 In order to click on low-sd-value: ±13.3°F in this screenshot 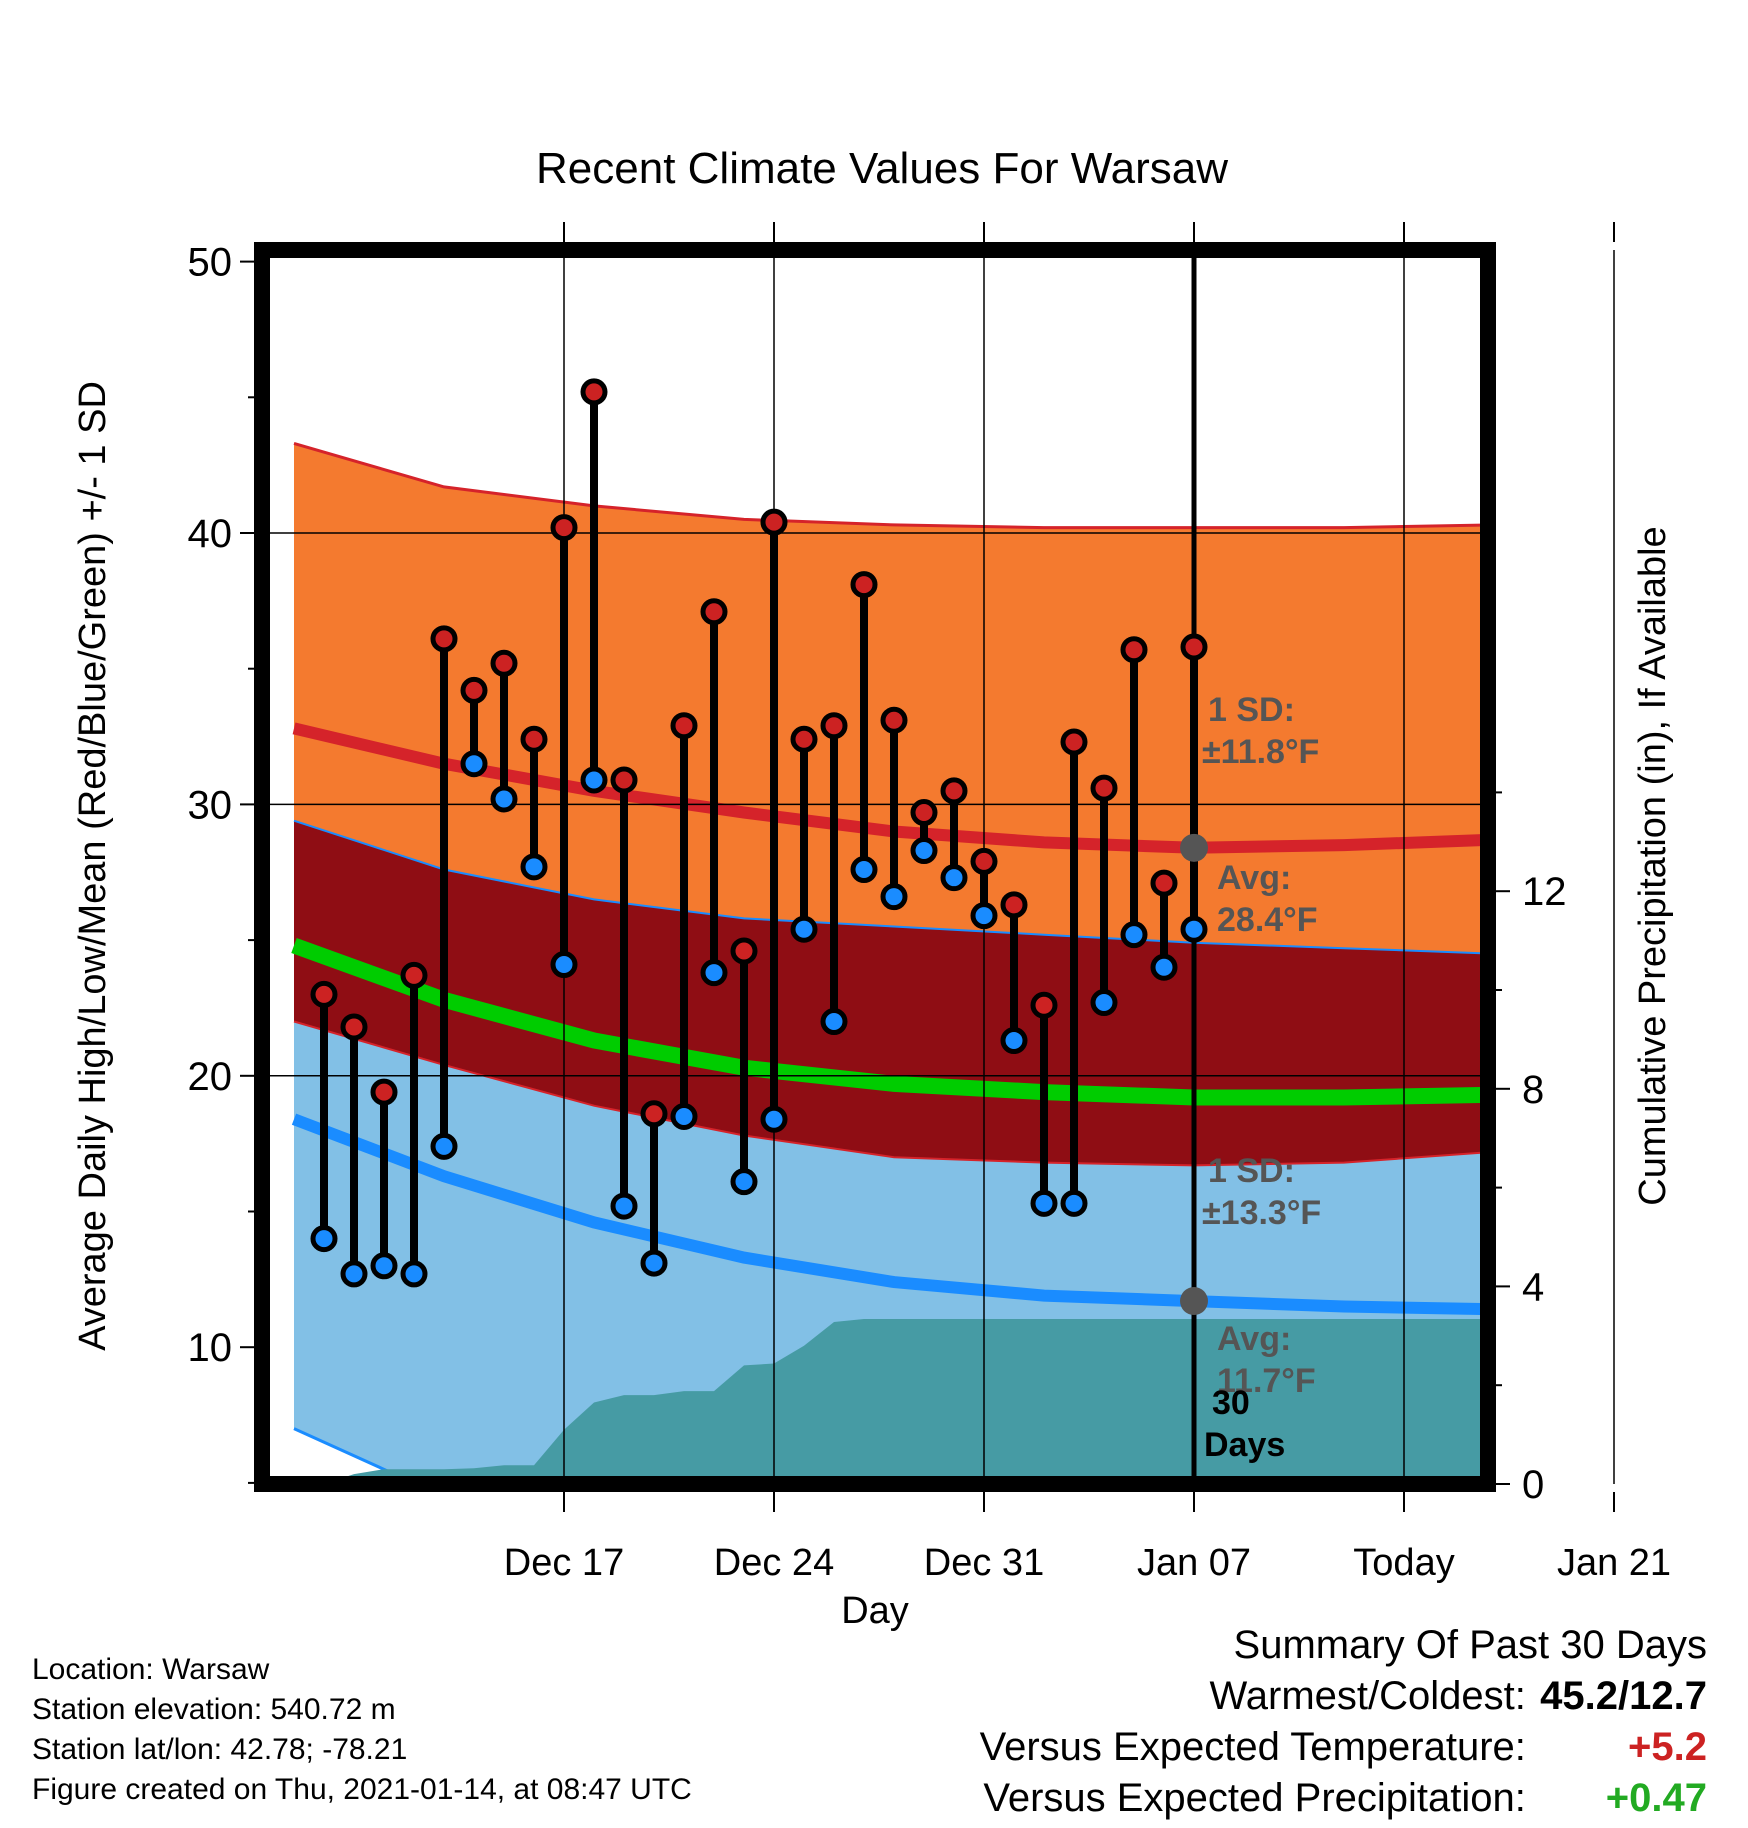, I will do `click(1261, 1213)`.